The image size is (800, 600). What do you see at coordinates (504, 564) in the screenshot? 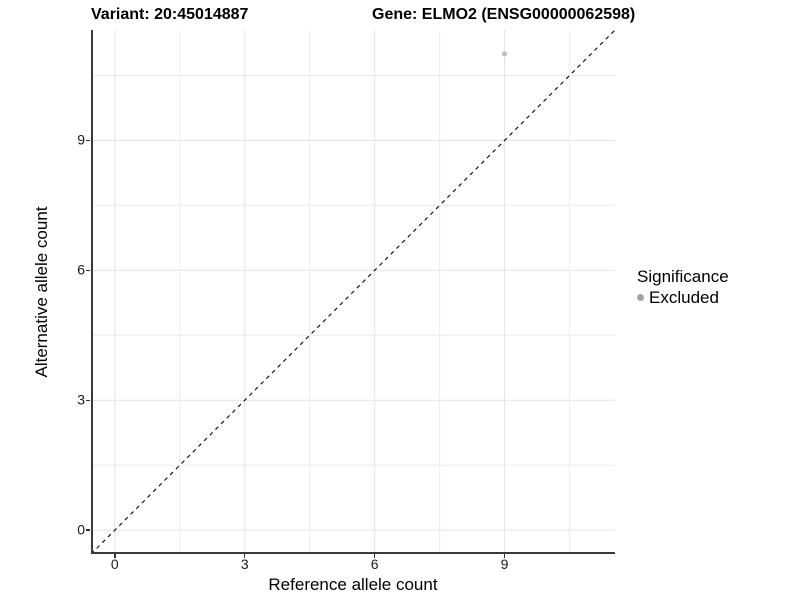
I see `x-tick-label: 9` at bounding box center [504, 564].